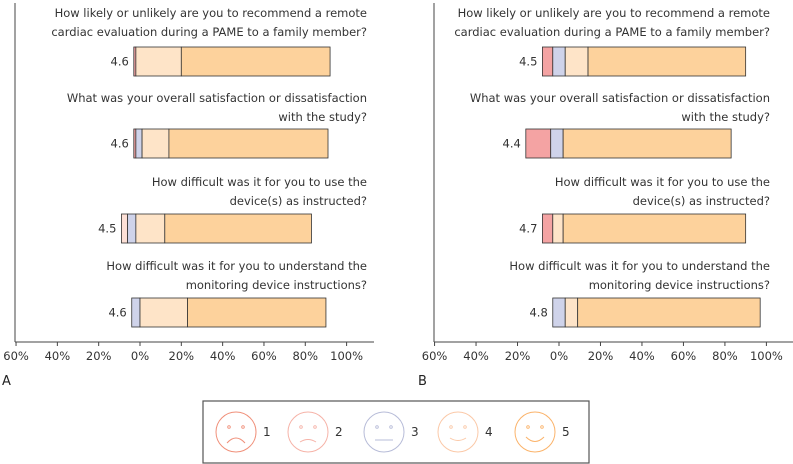  I want to click on legend-label: 1, so click(267, 432).